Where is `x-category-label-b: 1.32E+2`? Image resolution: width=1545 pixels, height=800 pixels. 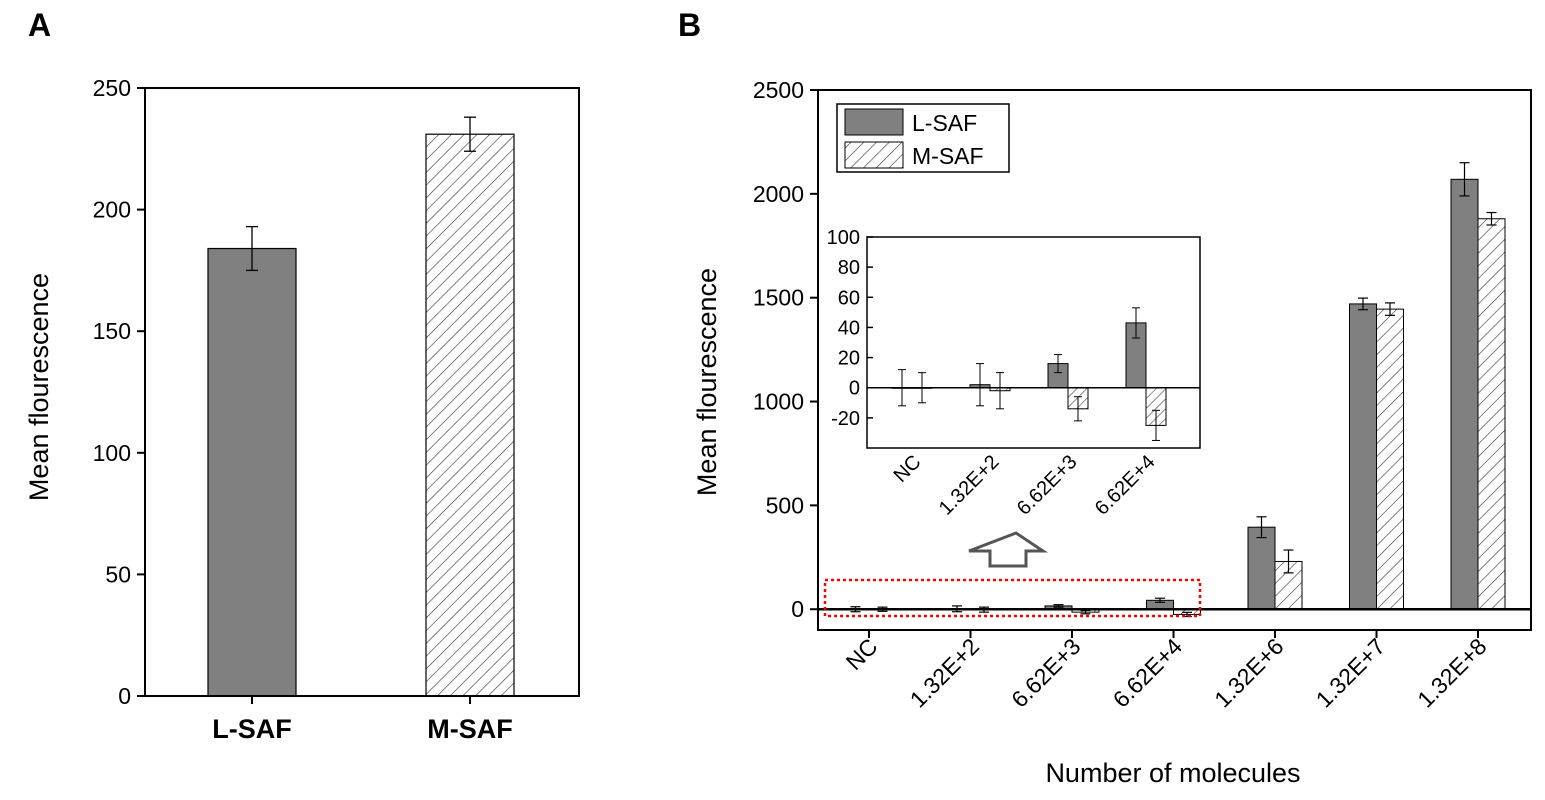
x-category-label-b: 1.32E+2 is located at coordinates (944, 672).